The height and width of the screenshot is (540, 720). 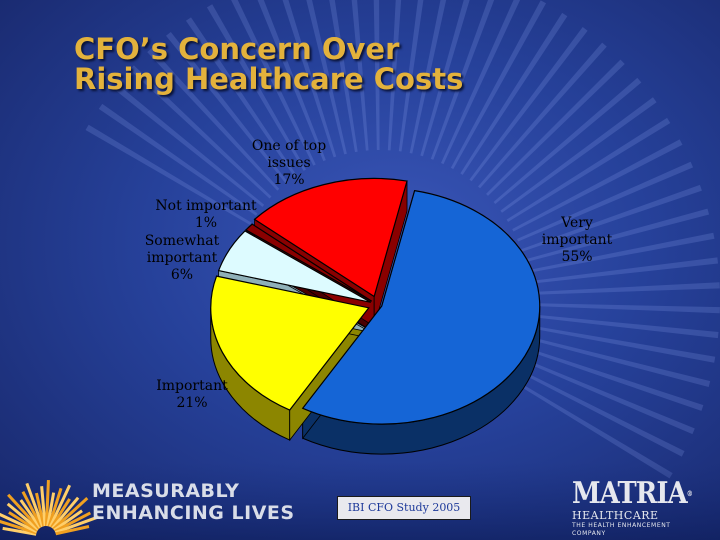 What do you see at coordinates (193, 513) in the screenshot?
I see `slogan-line-2: ENHANCING LIVES` at bounding box center [193, 513].